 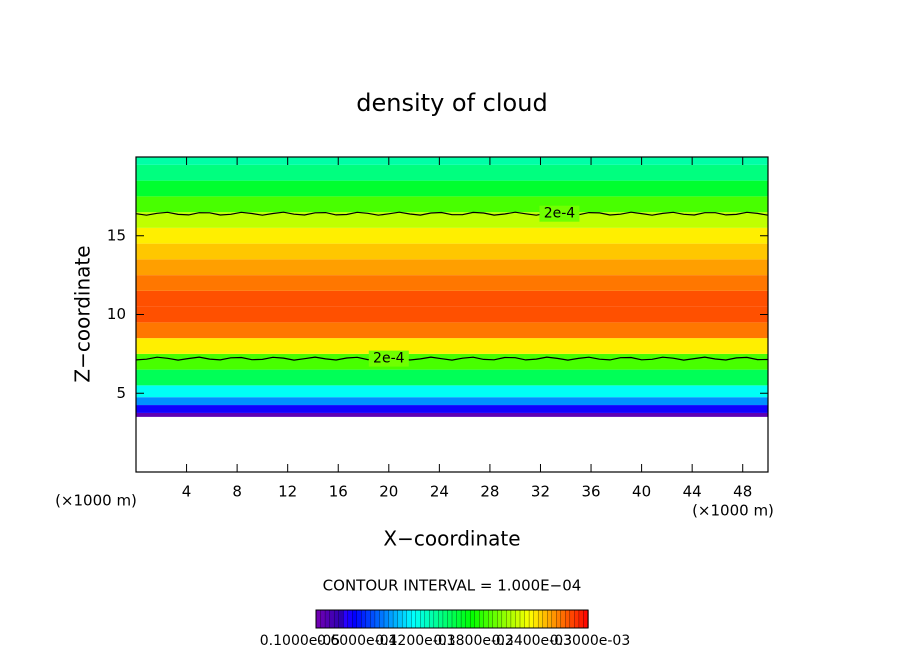 I want to click on x-tick-label: 12, so click(x=287, y=492).